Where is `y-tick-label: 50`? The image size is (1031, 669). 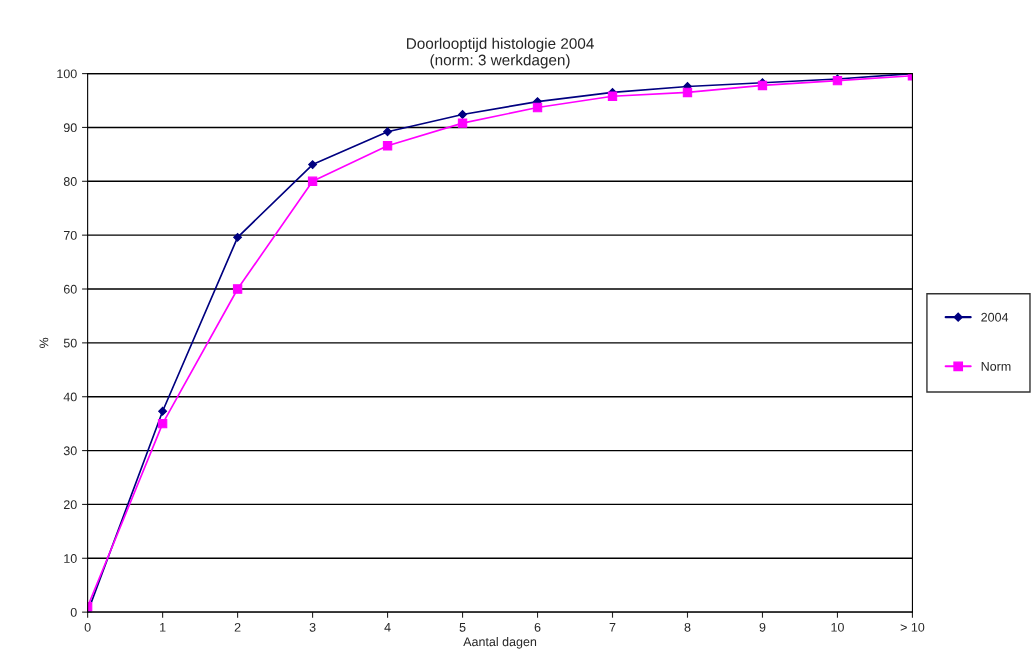
y-tick-label: 50 is located at coordinates (70, 343).